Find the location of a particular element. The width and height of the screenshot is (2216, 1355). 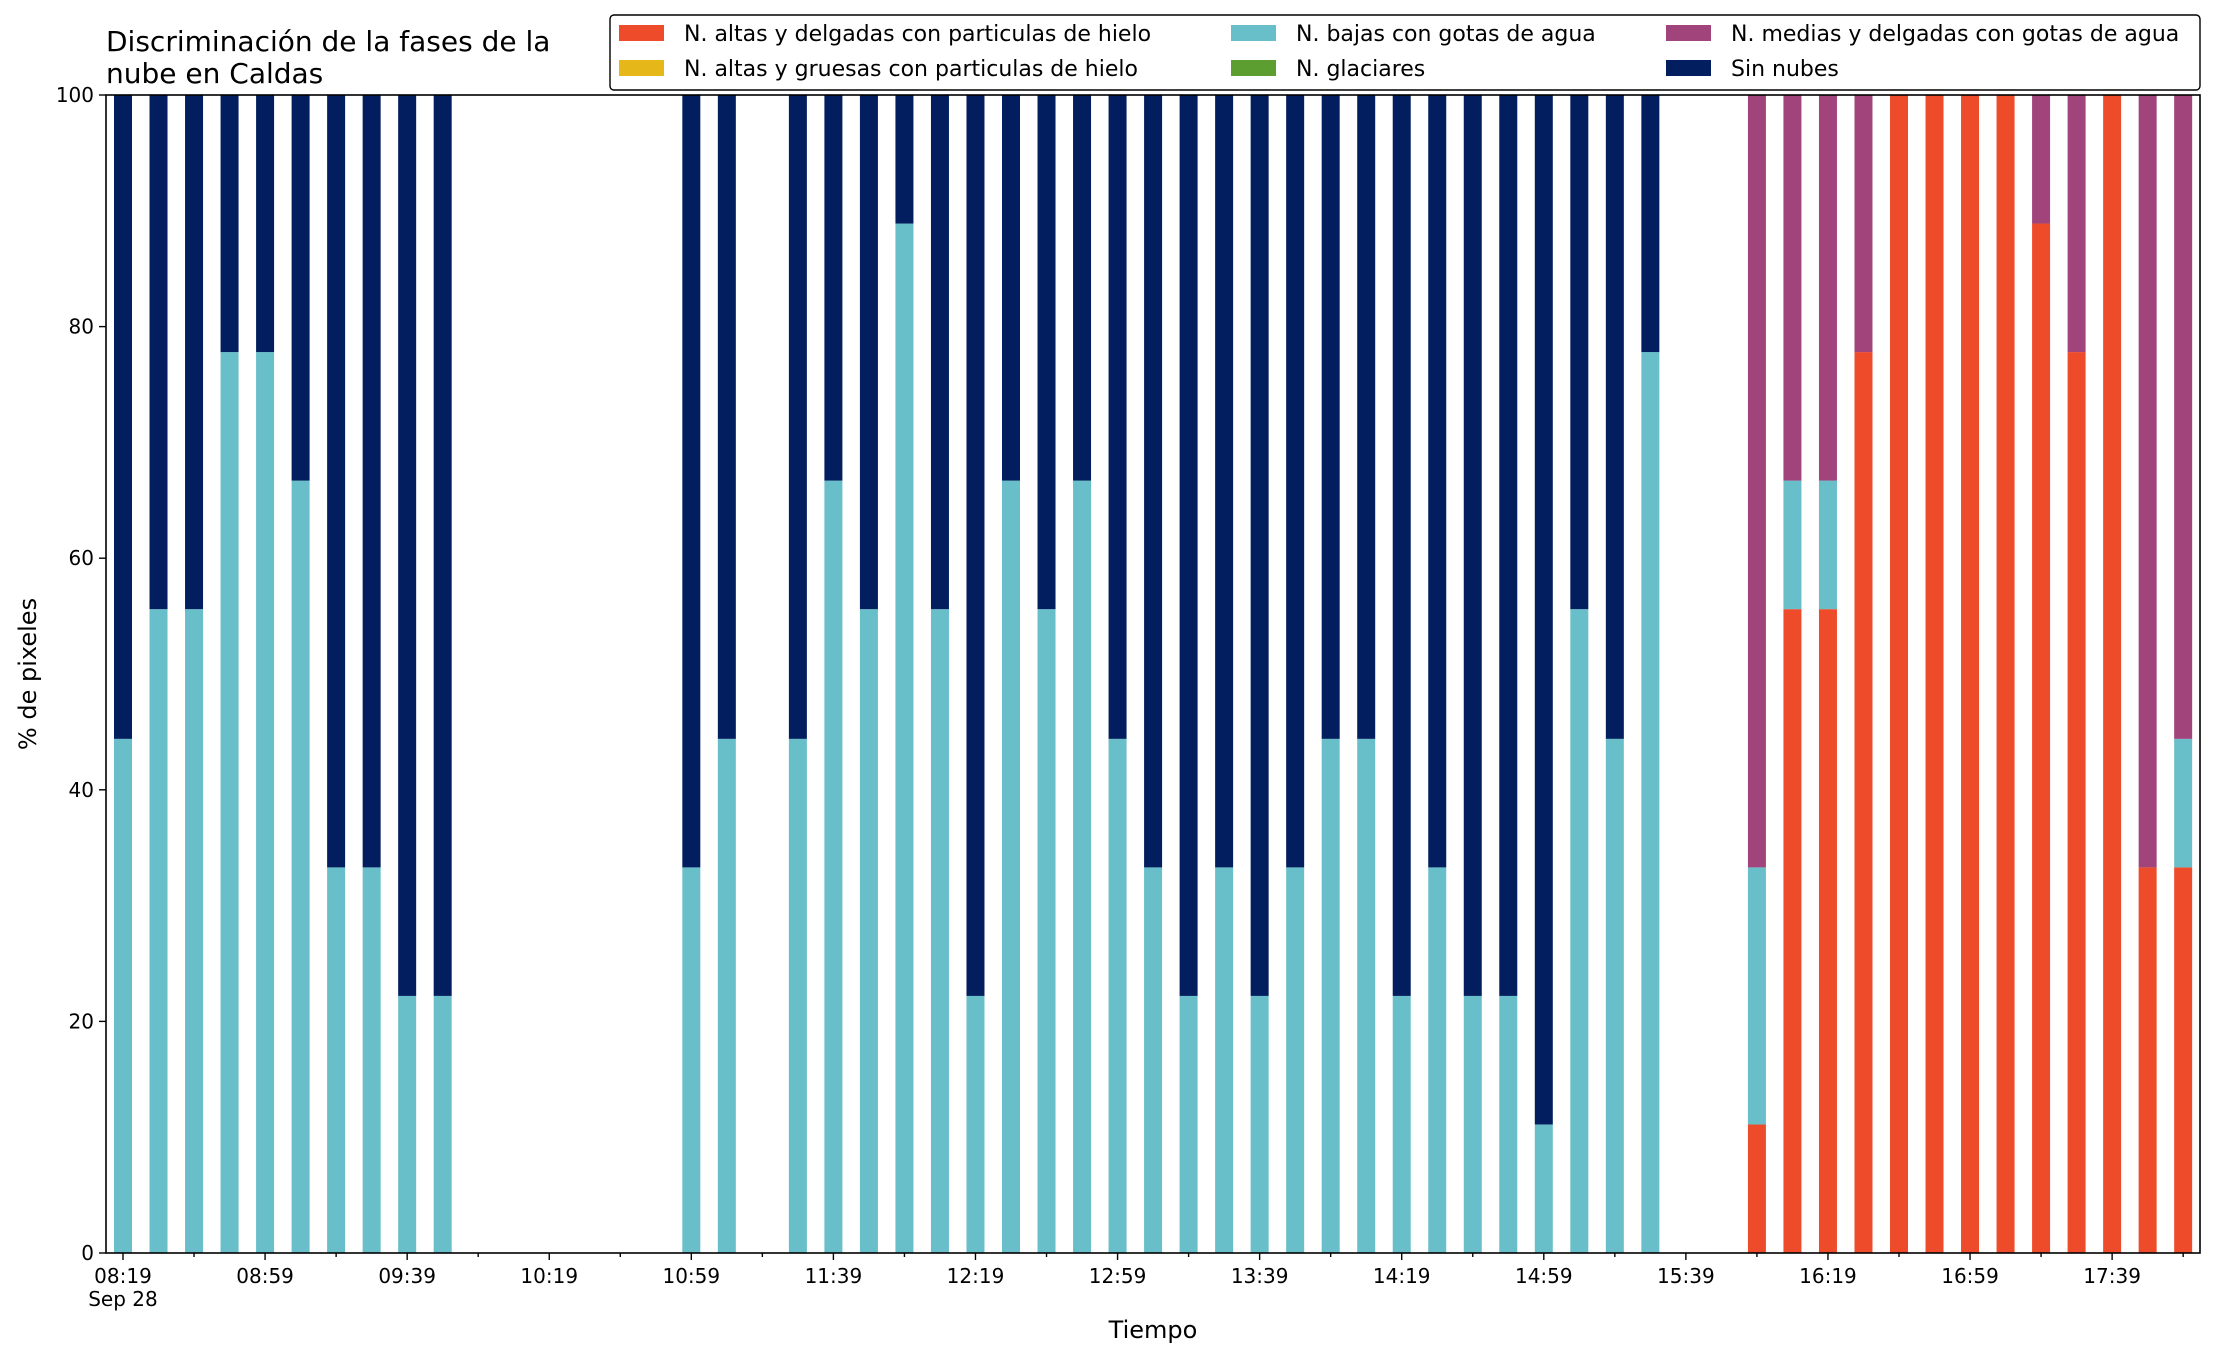

x-tick-date-label: Sep 28 is located at coordinates (123, 1299).